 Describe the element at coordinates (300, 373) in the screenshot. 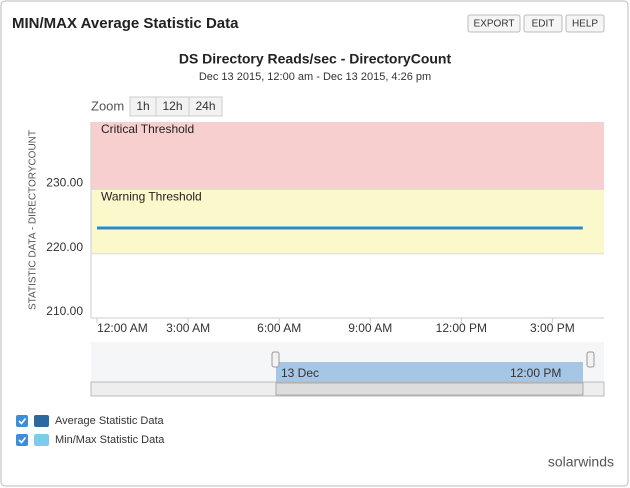

I see `navigator-label: 13 Dec` at that location.